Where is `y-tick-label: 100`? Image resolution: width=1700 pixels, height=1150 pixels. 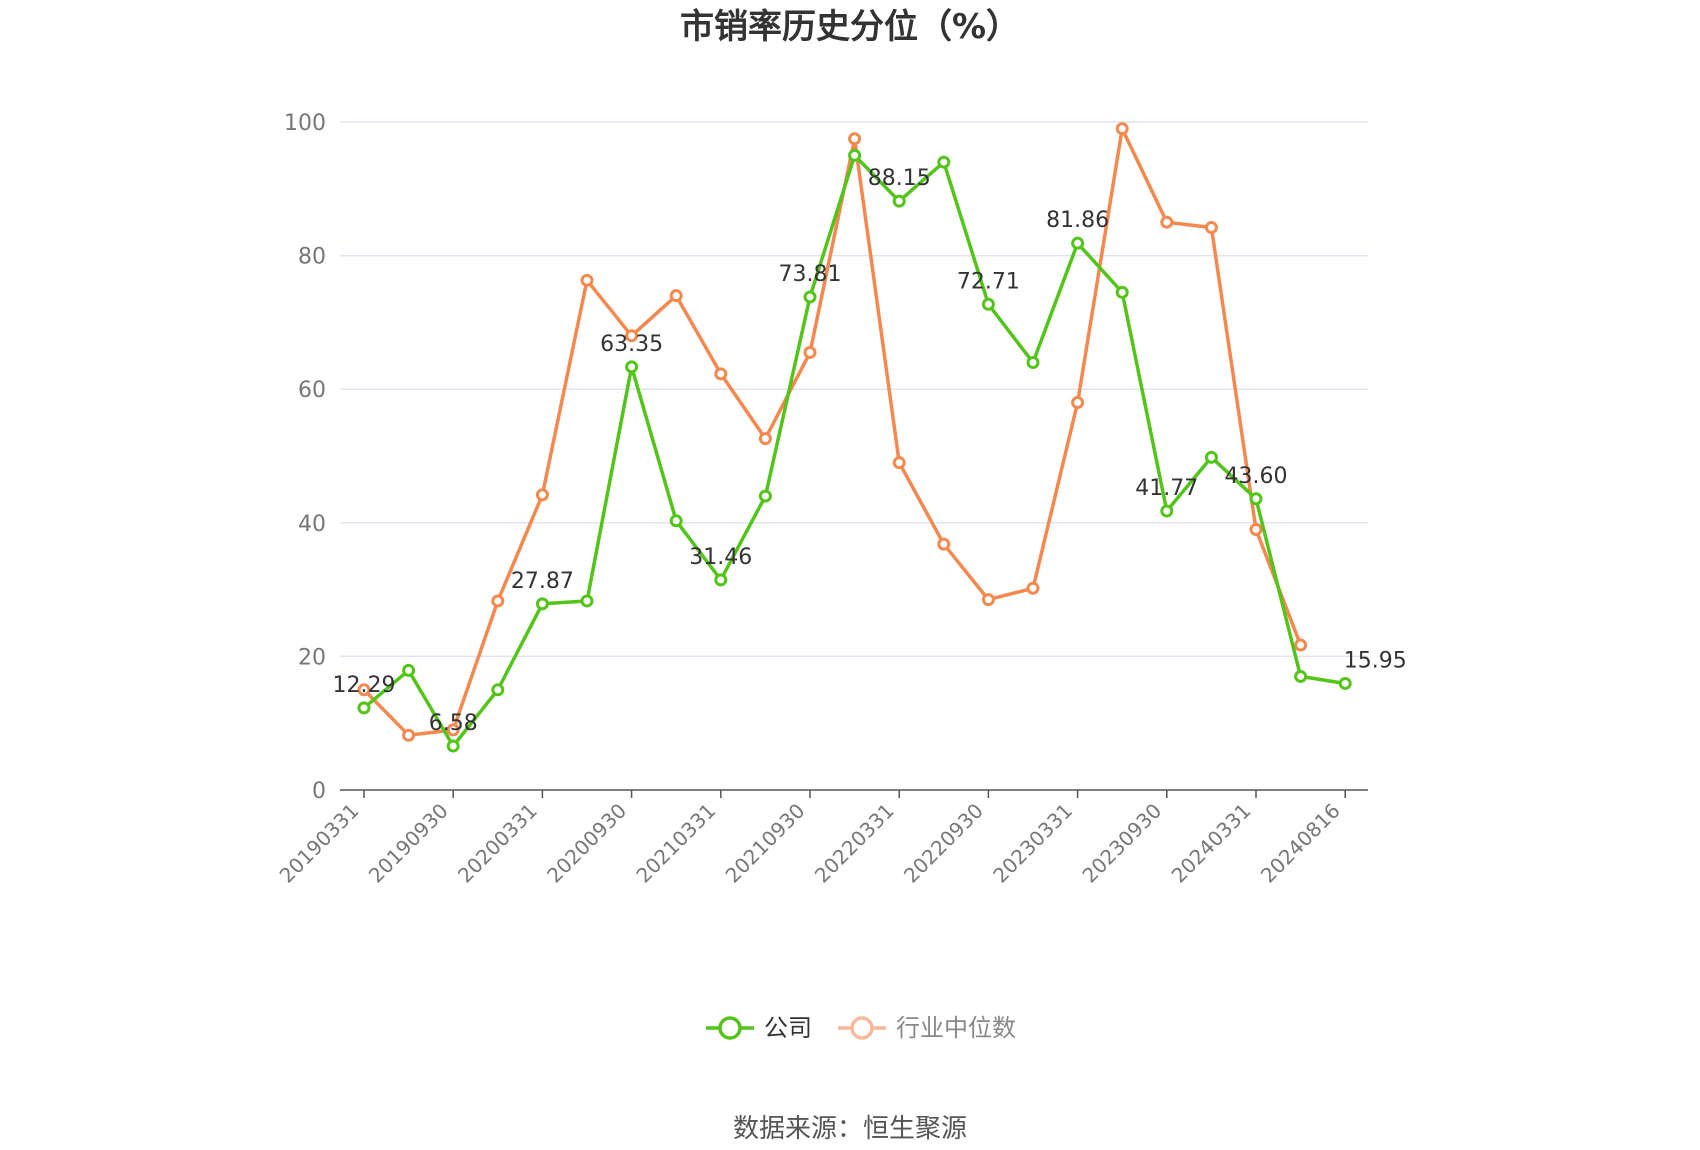
y-tick-label: 100 is located at coordinates (305, 123).